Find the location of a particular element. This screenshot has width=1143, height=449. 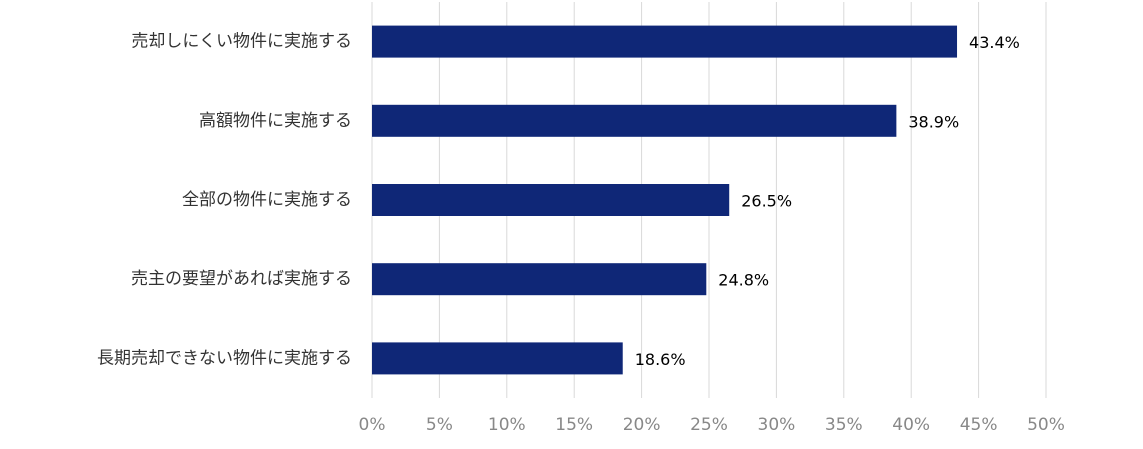

category-label: 長期売却できない物件に実施する is located at coordinates (224, 358).